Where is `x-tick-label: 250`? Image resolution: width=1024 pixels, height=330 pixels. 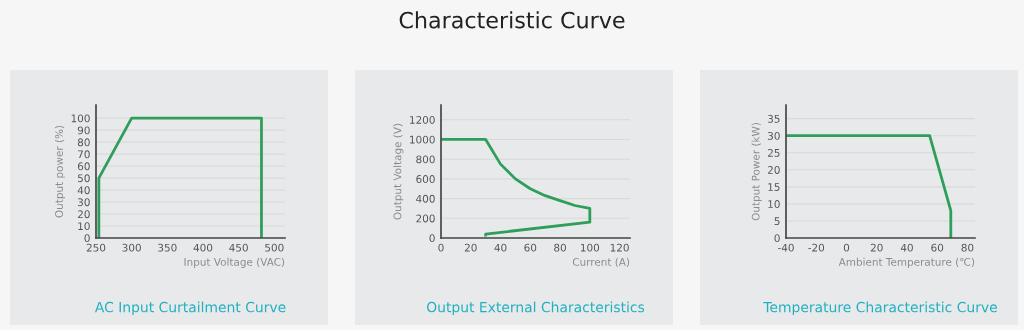 x-tick-label: 250 is located at coordinates (96, 247).